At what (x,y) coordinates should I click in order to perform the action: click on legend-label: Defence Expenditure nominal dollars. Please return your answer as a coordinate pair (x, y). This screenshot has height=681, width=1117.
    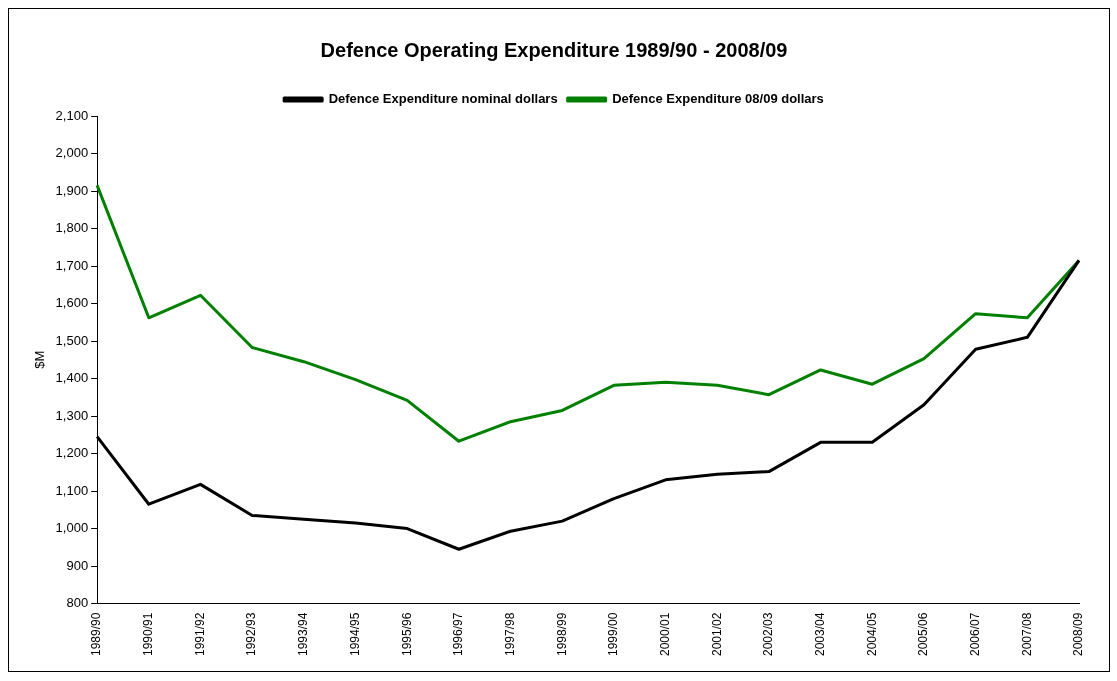
    Looking at the image, I should click on (443, 99).